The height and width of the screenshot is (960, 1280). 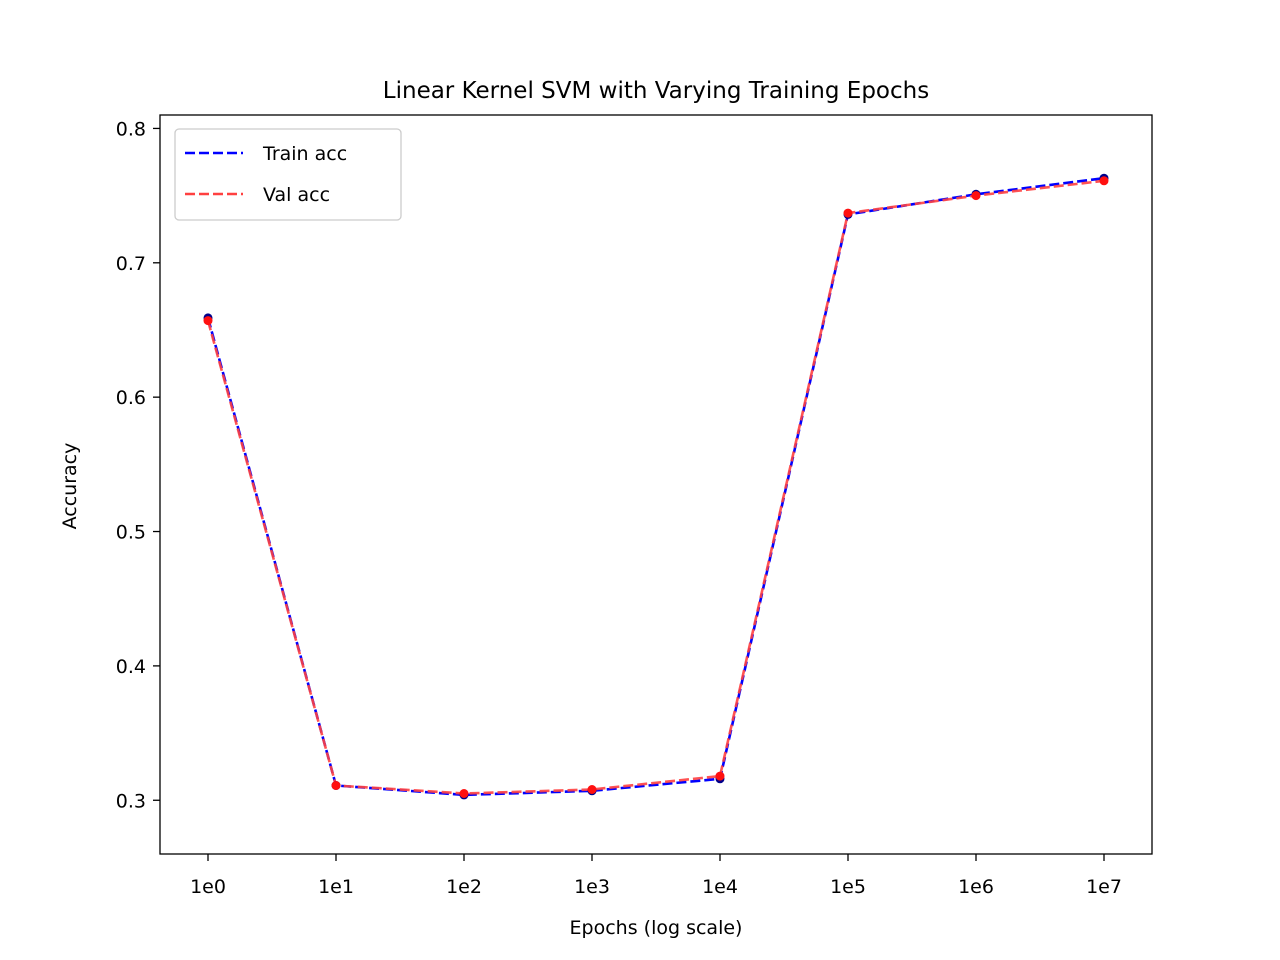 What do you see at coordinates (131, 533) in the screenshot?
I see `y-tick-label: 0.5` at bounding box center [131, 533].